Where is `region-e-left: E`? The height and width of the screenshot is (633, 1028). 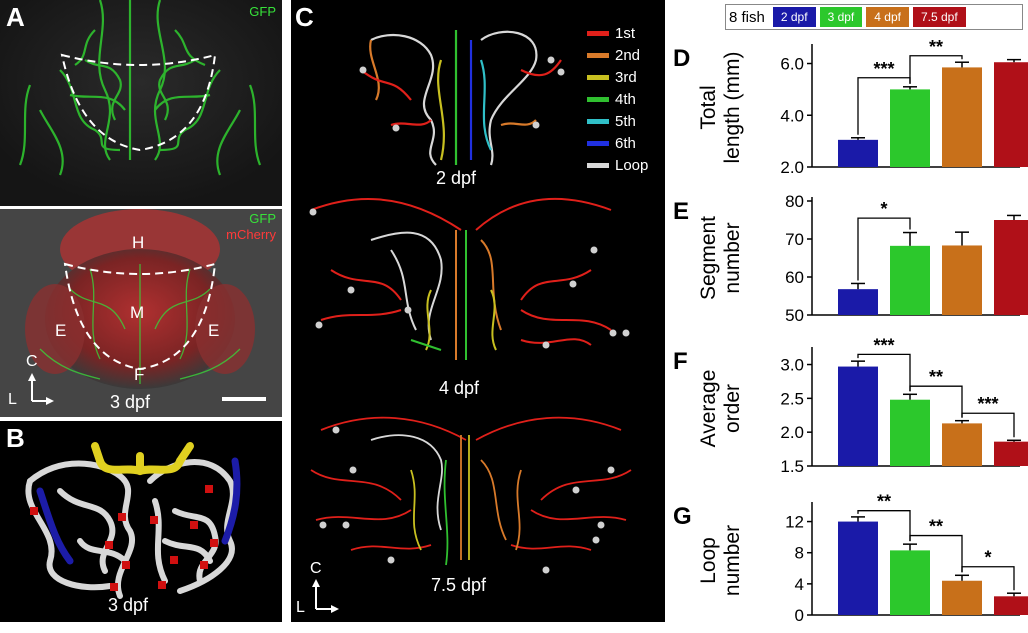
region-e-left: E is located at coordinates (61, 330).